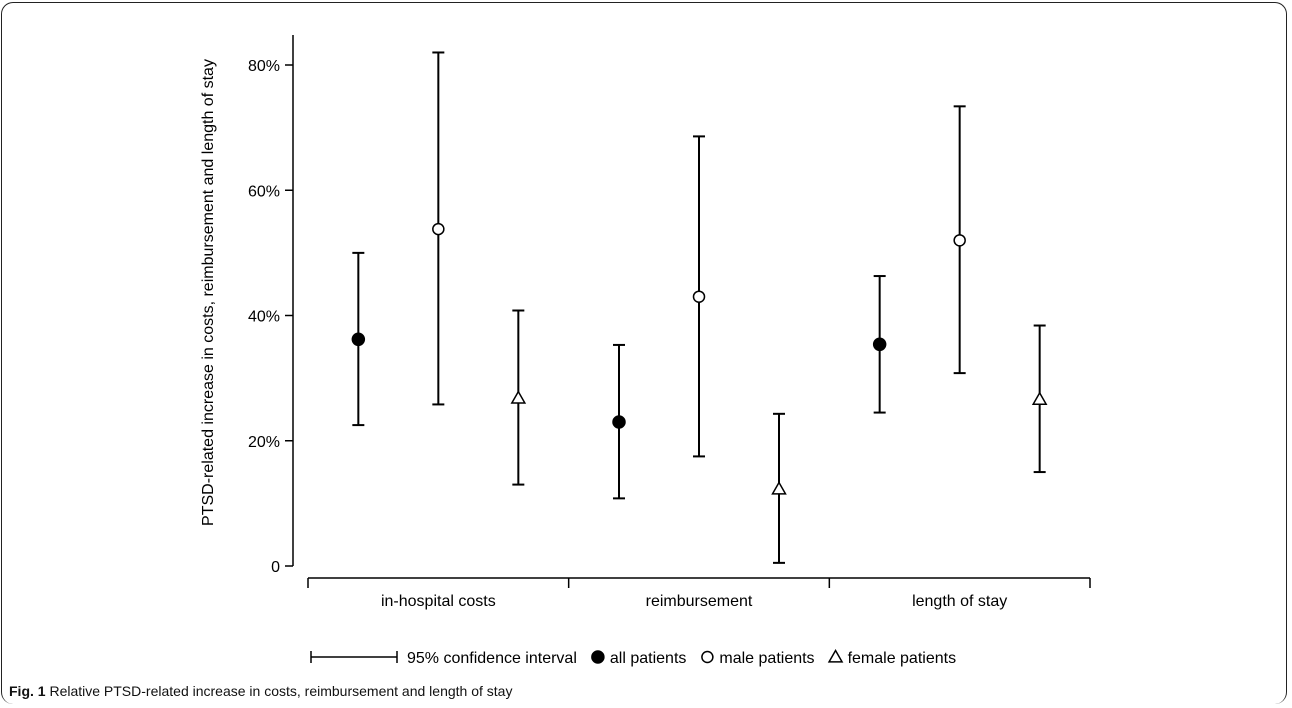 Image resolution: width=1292 pixels, height=708 pixels. I want to click on legend-label: 95% confidence interval, so click(492, 658).